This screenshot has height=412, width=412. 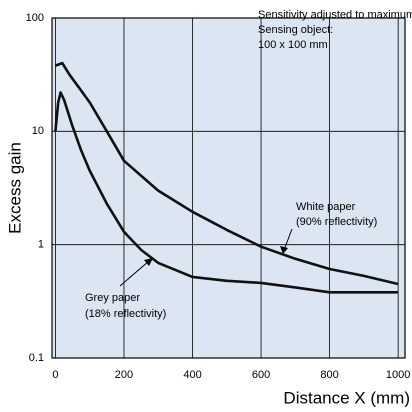 I want to click on y-axis-title: Excess gain, so click(x=14, y=188).